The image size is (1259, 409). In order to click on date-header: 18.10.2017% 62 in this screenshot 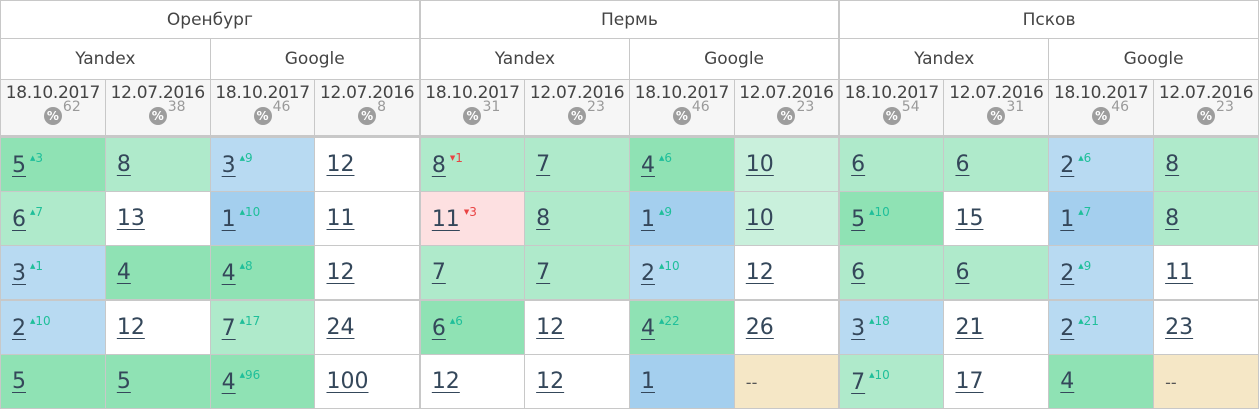, I will do `click(53, 108)`.